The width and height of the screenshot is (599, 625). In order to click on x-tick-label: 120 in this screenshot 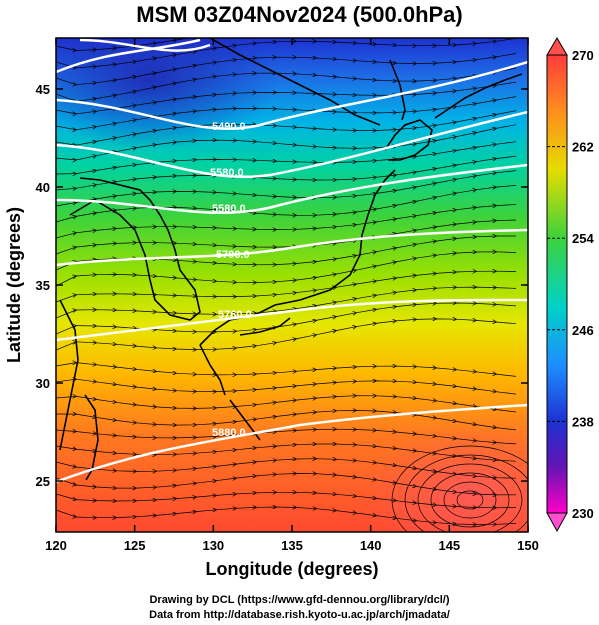, I will do `click(56, 545)`.